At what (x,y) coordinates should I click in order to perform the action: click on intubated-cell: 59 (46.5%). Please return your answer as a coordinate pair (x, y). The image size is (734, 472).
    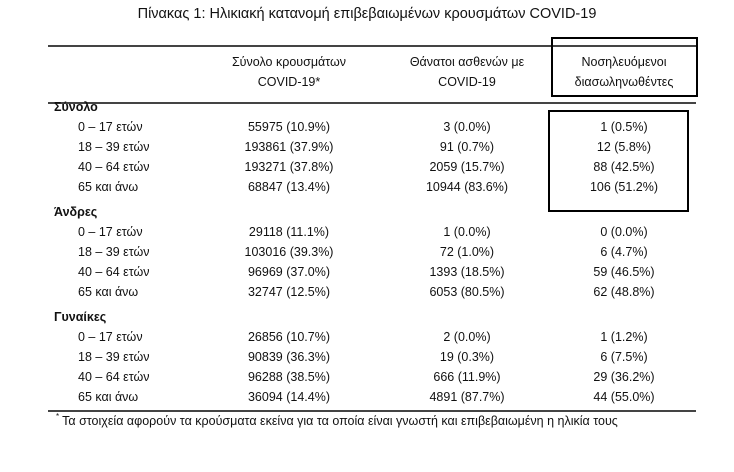
    Looking at the image, I should click on (624, 272).